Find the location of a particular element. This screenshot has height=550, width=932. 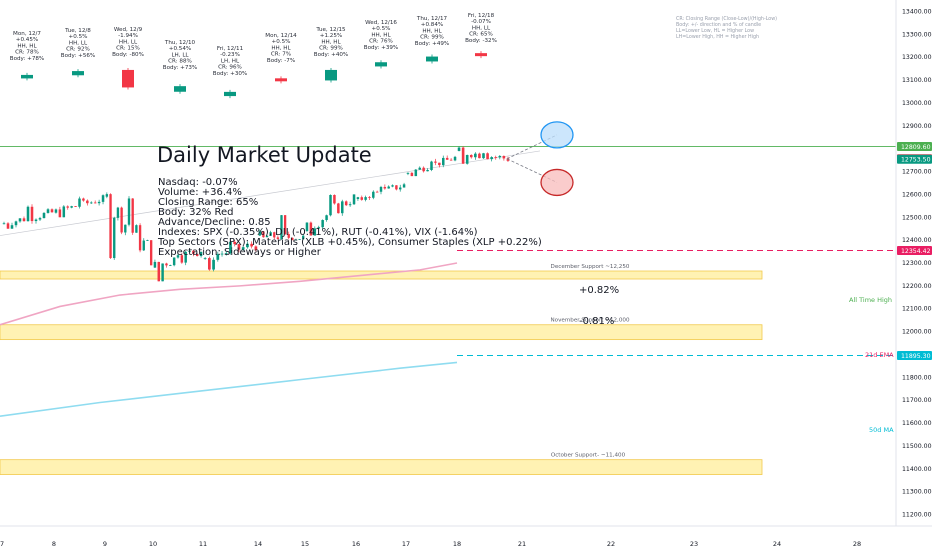

daily-summary-line: CR: 99% is located at coordinates (432, 38).